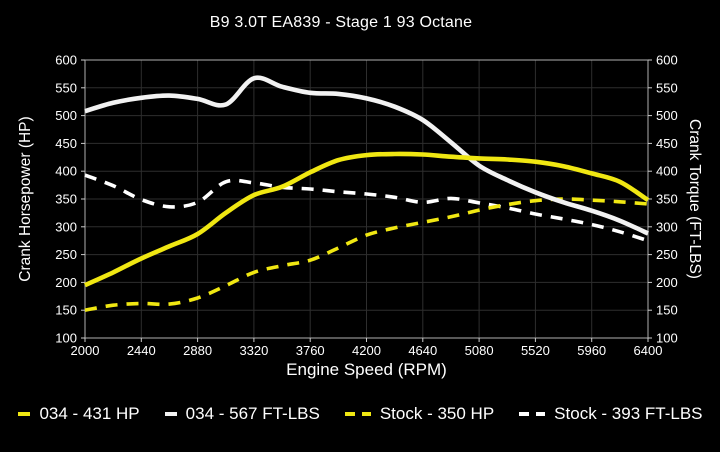  What do you see at coordinates (89, 413) in the screenshot?
I see `legend-label: 034 - 431 HP` at bounding box center [89, 413].